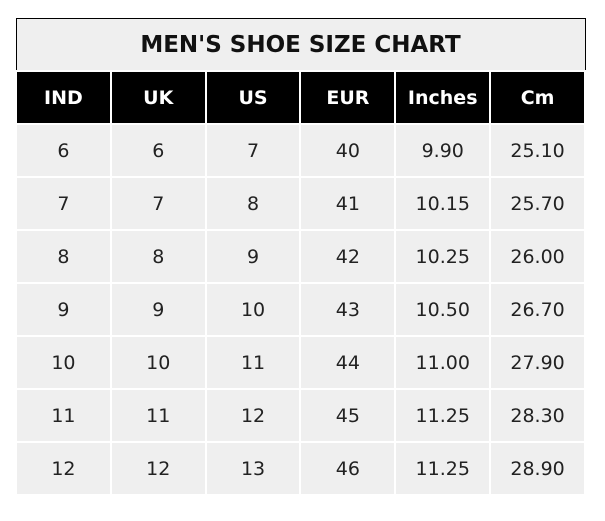 The height and width of the screenshot is (521, 605). What do you see at coordinates (348, 415) in the screenshot?
I see `table-cell: 45` at bounding box center [348, 415].